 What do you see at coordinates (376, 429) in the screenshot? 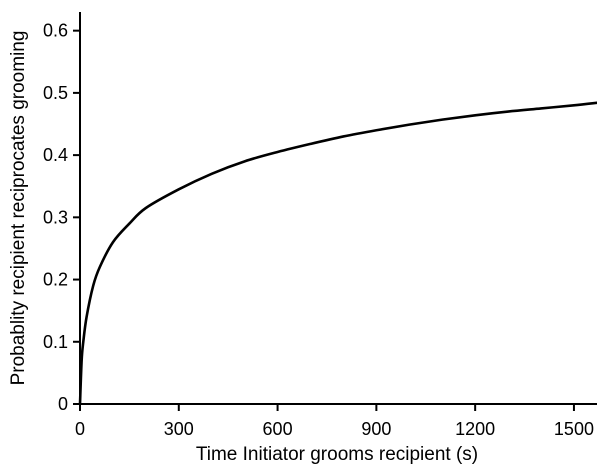
I see `x-tick-label: 900` at bounding box center [376, 429].